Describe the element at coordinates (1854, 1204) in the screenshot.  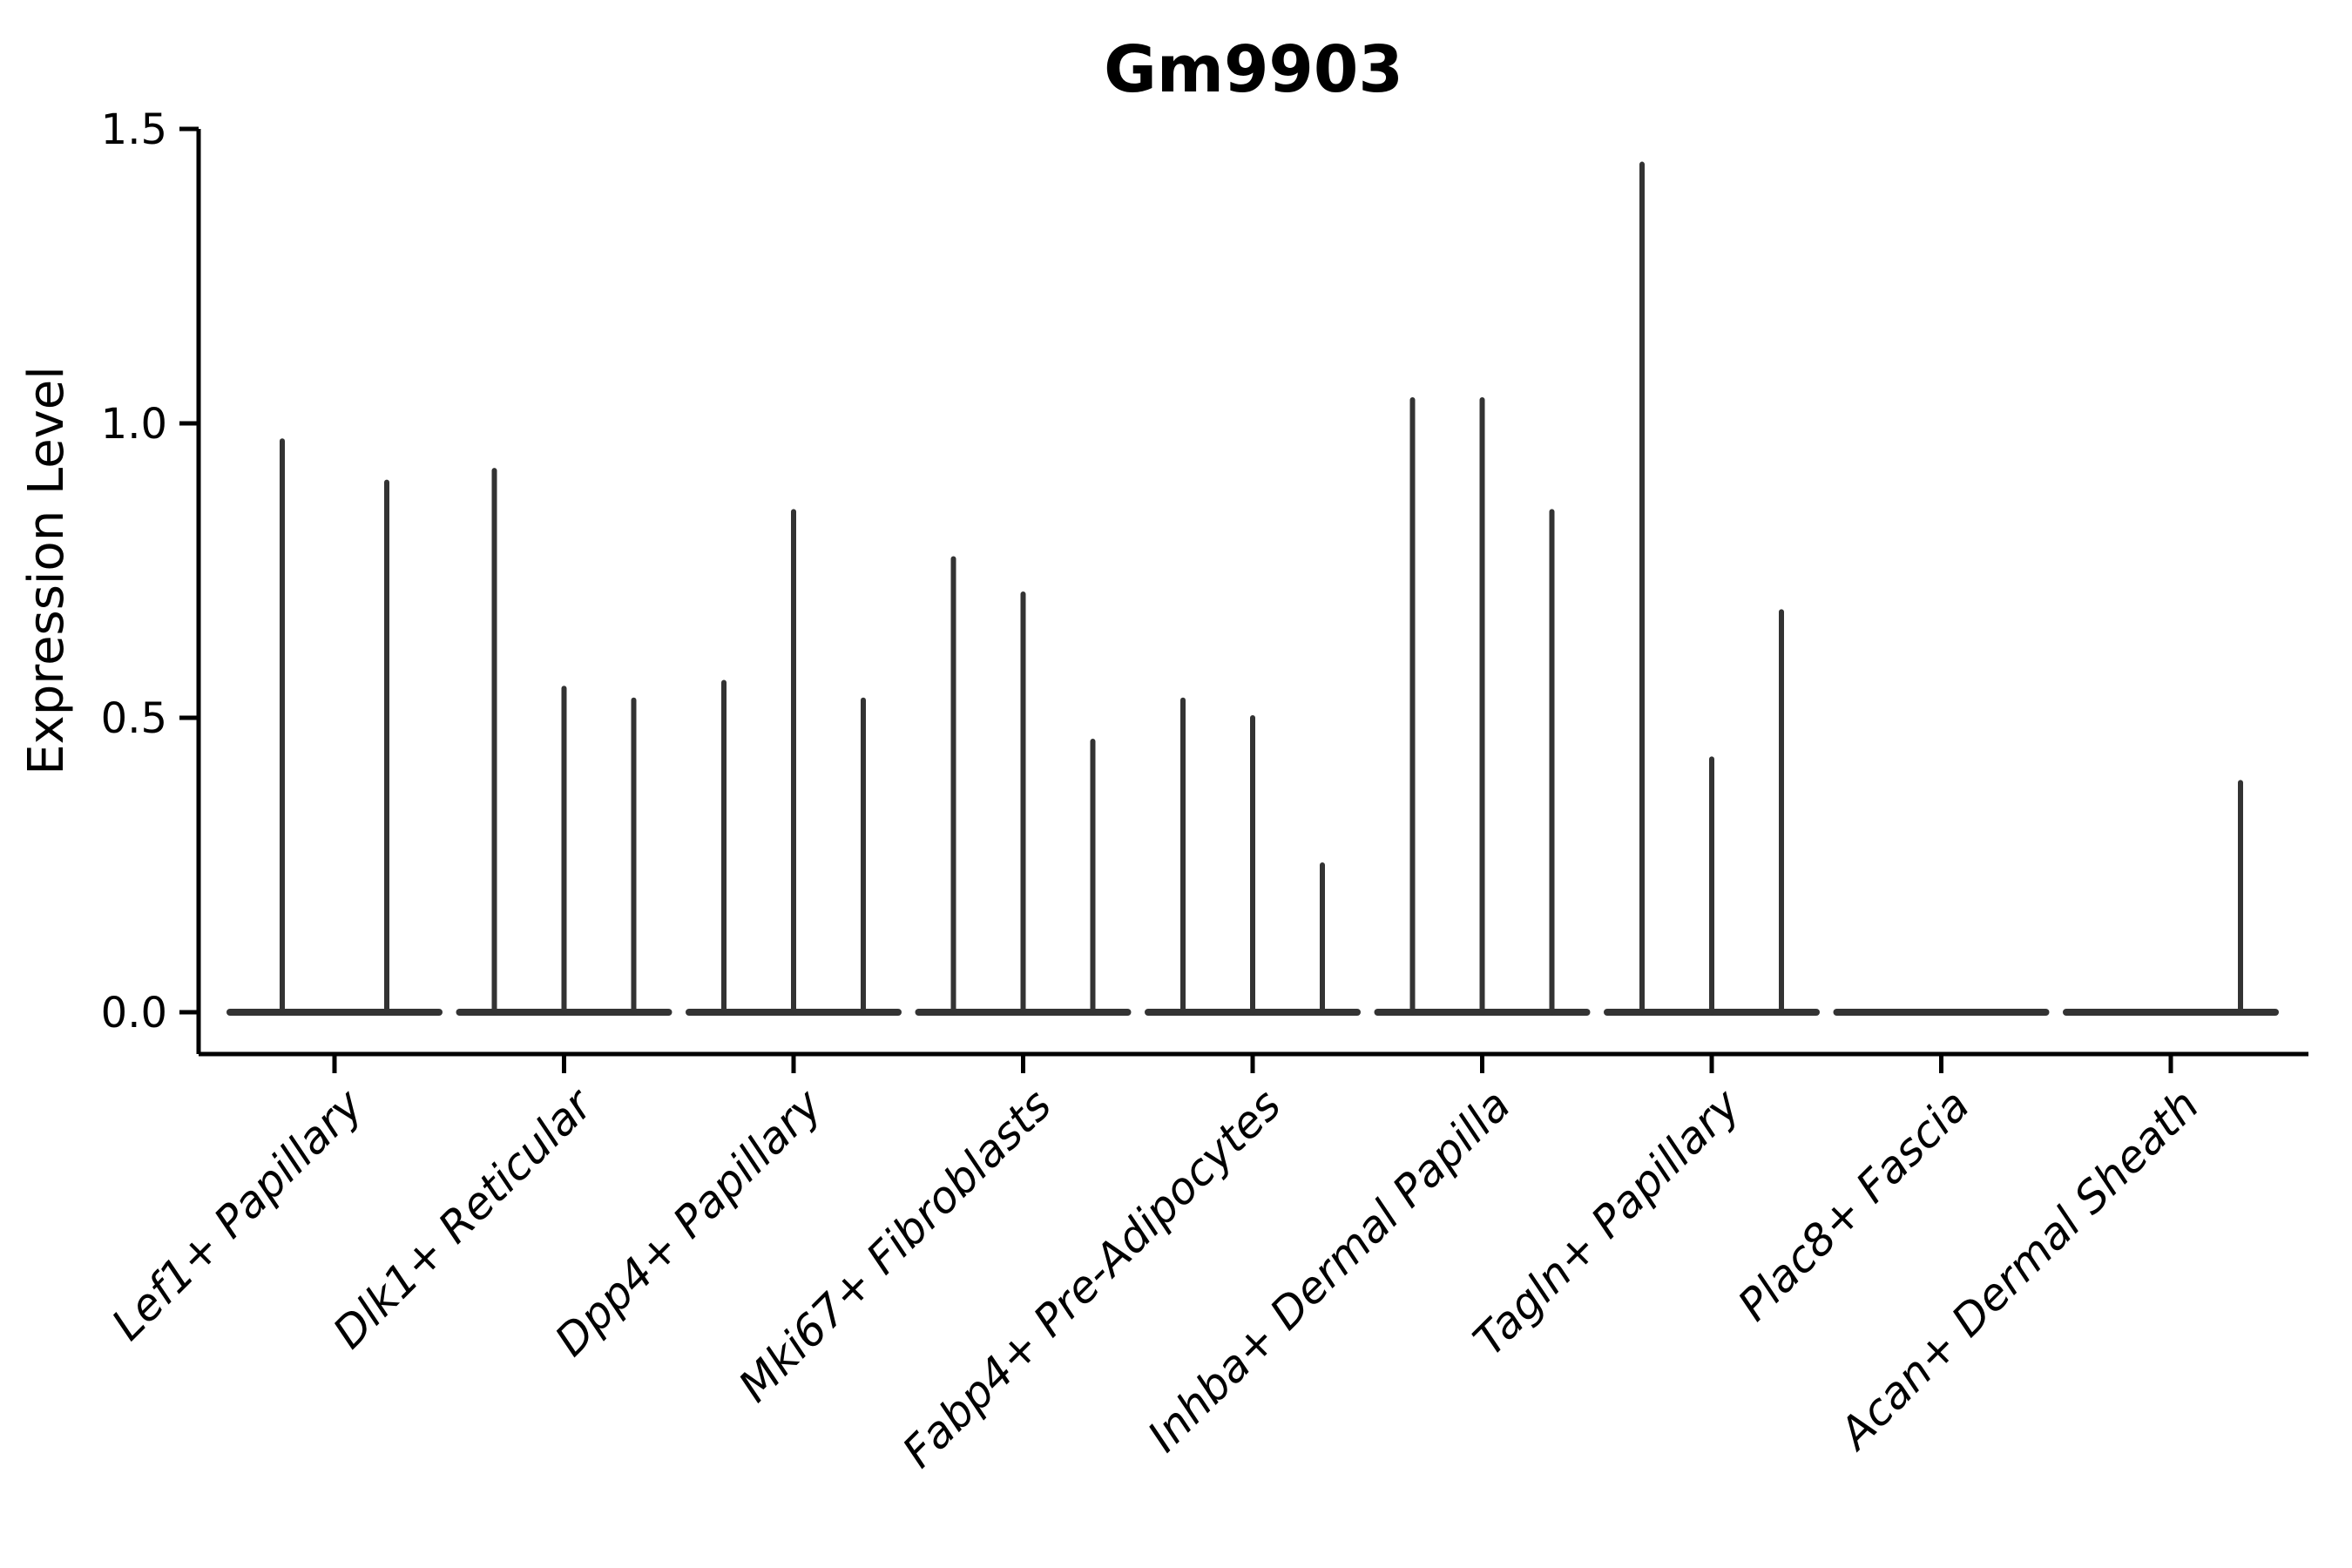
I see `x-tick-label: Plac8+ Fascia` at that location.